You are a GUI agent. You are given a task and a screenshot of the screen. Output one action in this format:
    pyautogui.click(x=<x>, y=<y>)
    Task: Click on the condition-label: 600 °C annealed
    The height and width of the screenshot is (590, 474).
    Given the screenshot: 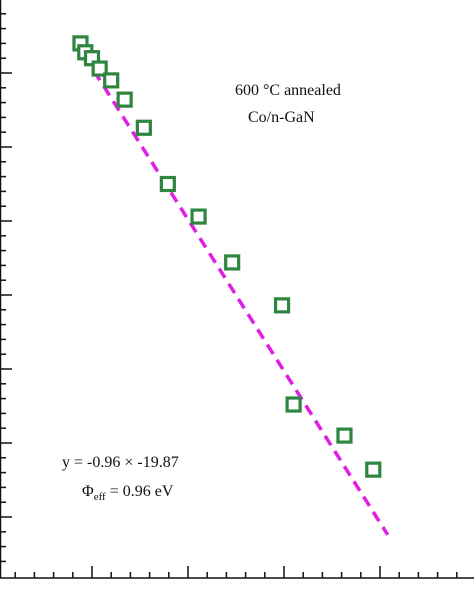 What is the action you would take?
    pyautogui.click(x=288, y=90)
    